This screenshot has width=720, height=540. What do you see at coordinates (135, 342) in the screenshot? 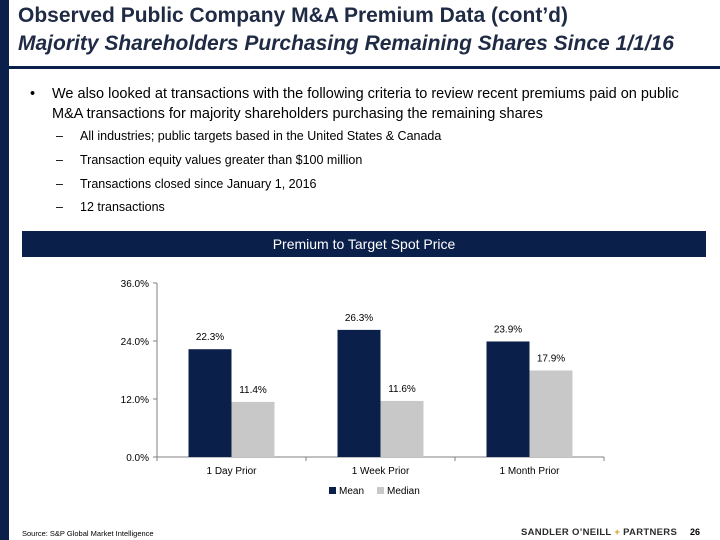
I see `y-tick-label: 24.0%` at bounding box center [135, 342].